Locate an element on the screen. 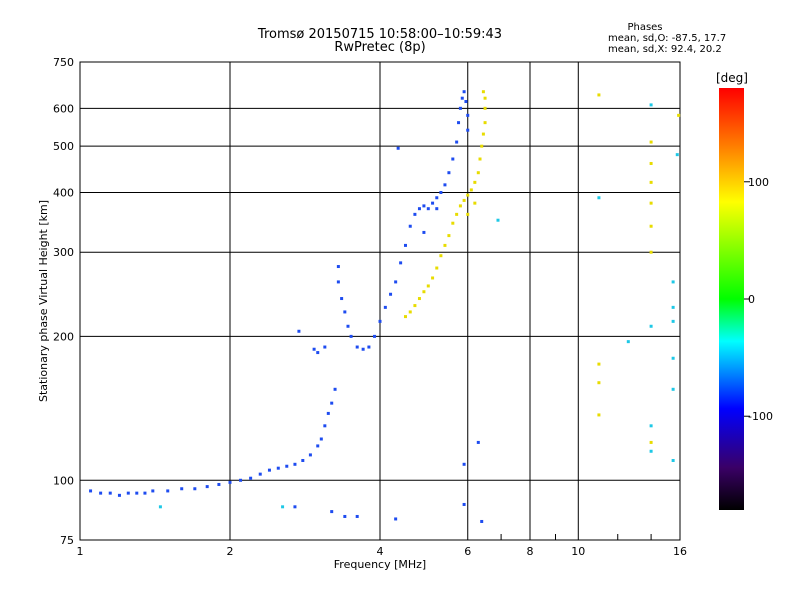  phase-stats-heading: Phases is located at coordinates (645, 27).